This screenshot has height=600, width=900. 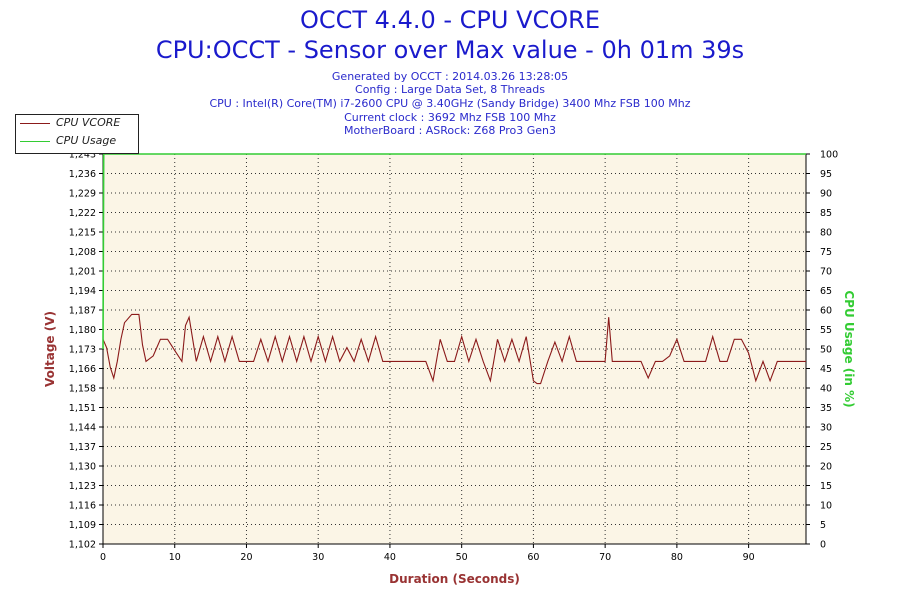 I want to click on x-tick-label: 40, so click(x=390, y=557).